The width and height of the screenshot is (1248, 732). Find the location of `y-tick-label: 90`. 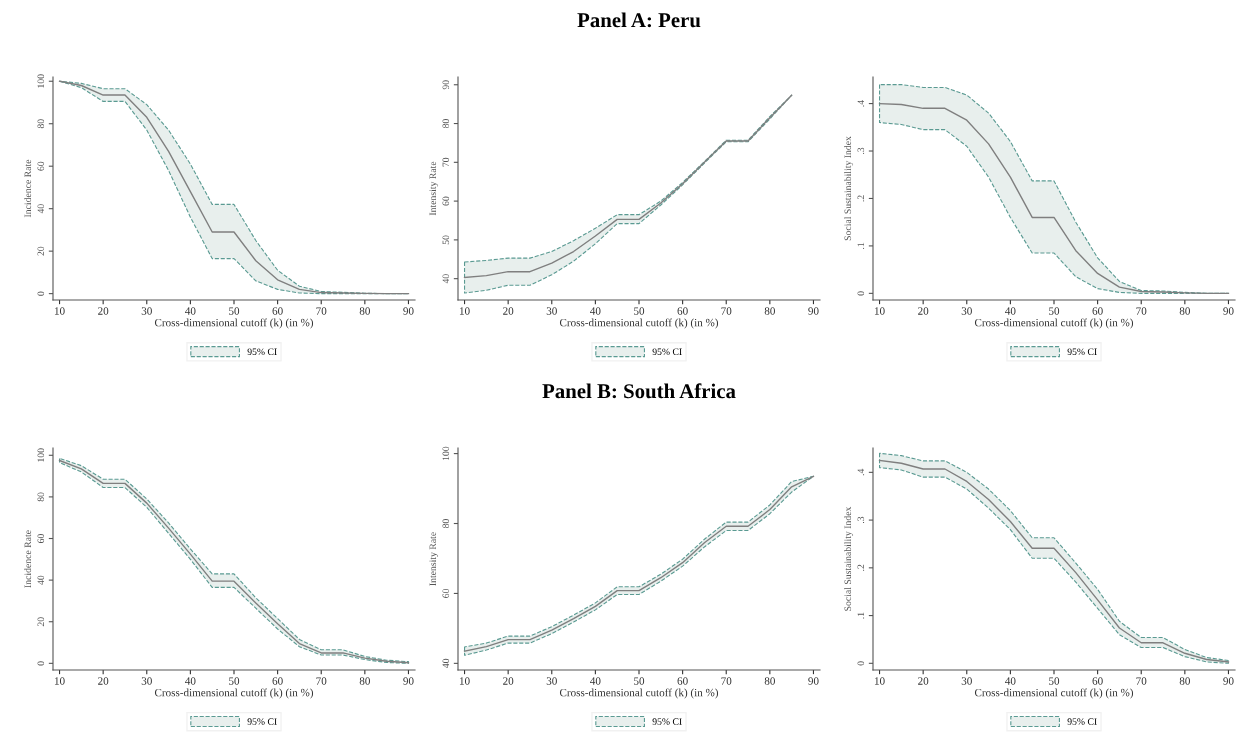

y-tick-label: 90 is located at coordinates (446, 85).